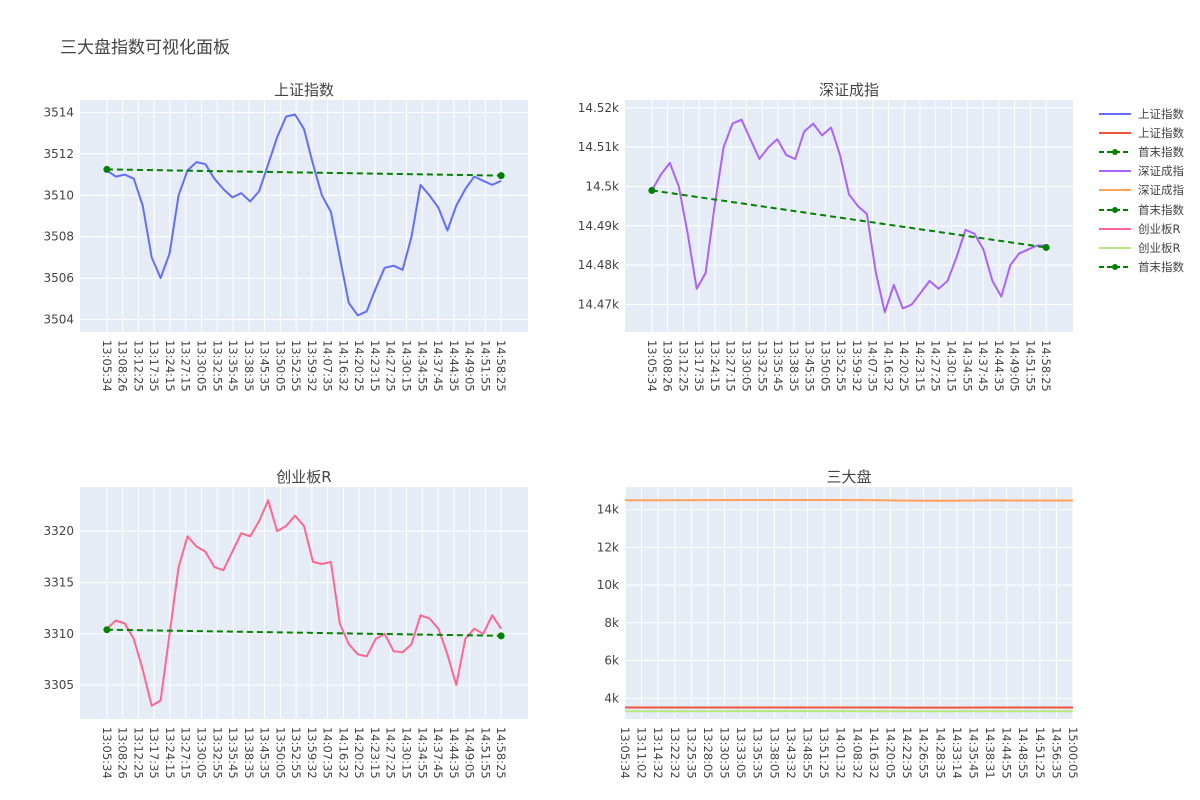 The image size is (1200, 800). Describe the element at coordinates (58, 112) in the screenshot. I see `y-tick-label: 3514` at that location.